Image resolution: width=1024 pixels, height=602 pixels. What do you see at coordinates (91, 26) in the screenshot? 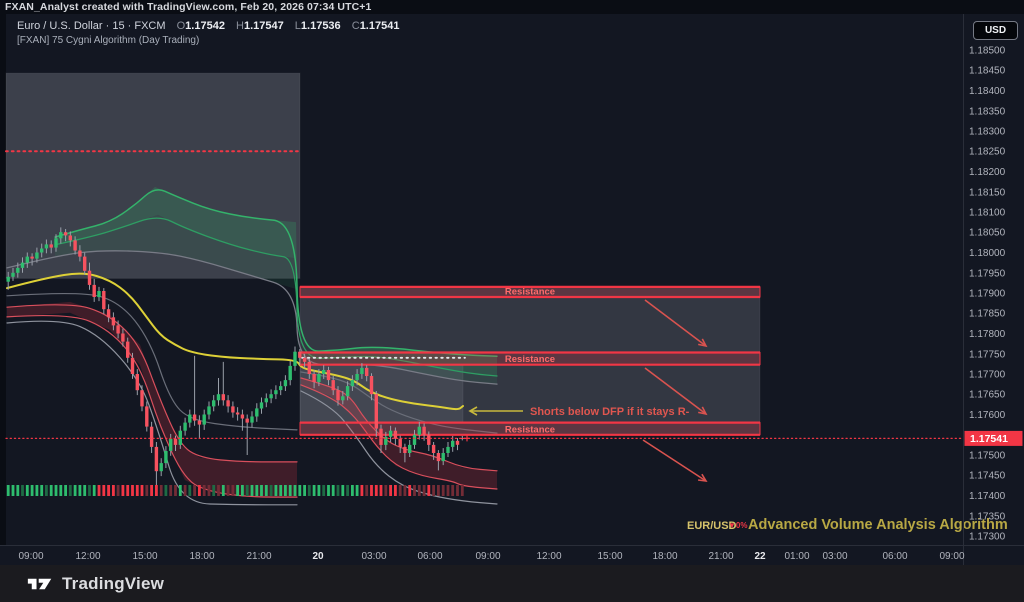
I see `symbol-title: Euro / U.S. Dollar · 15 · FXCM` at bounding box center [91, 26].